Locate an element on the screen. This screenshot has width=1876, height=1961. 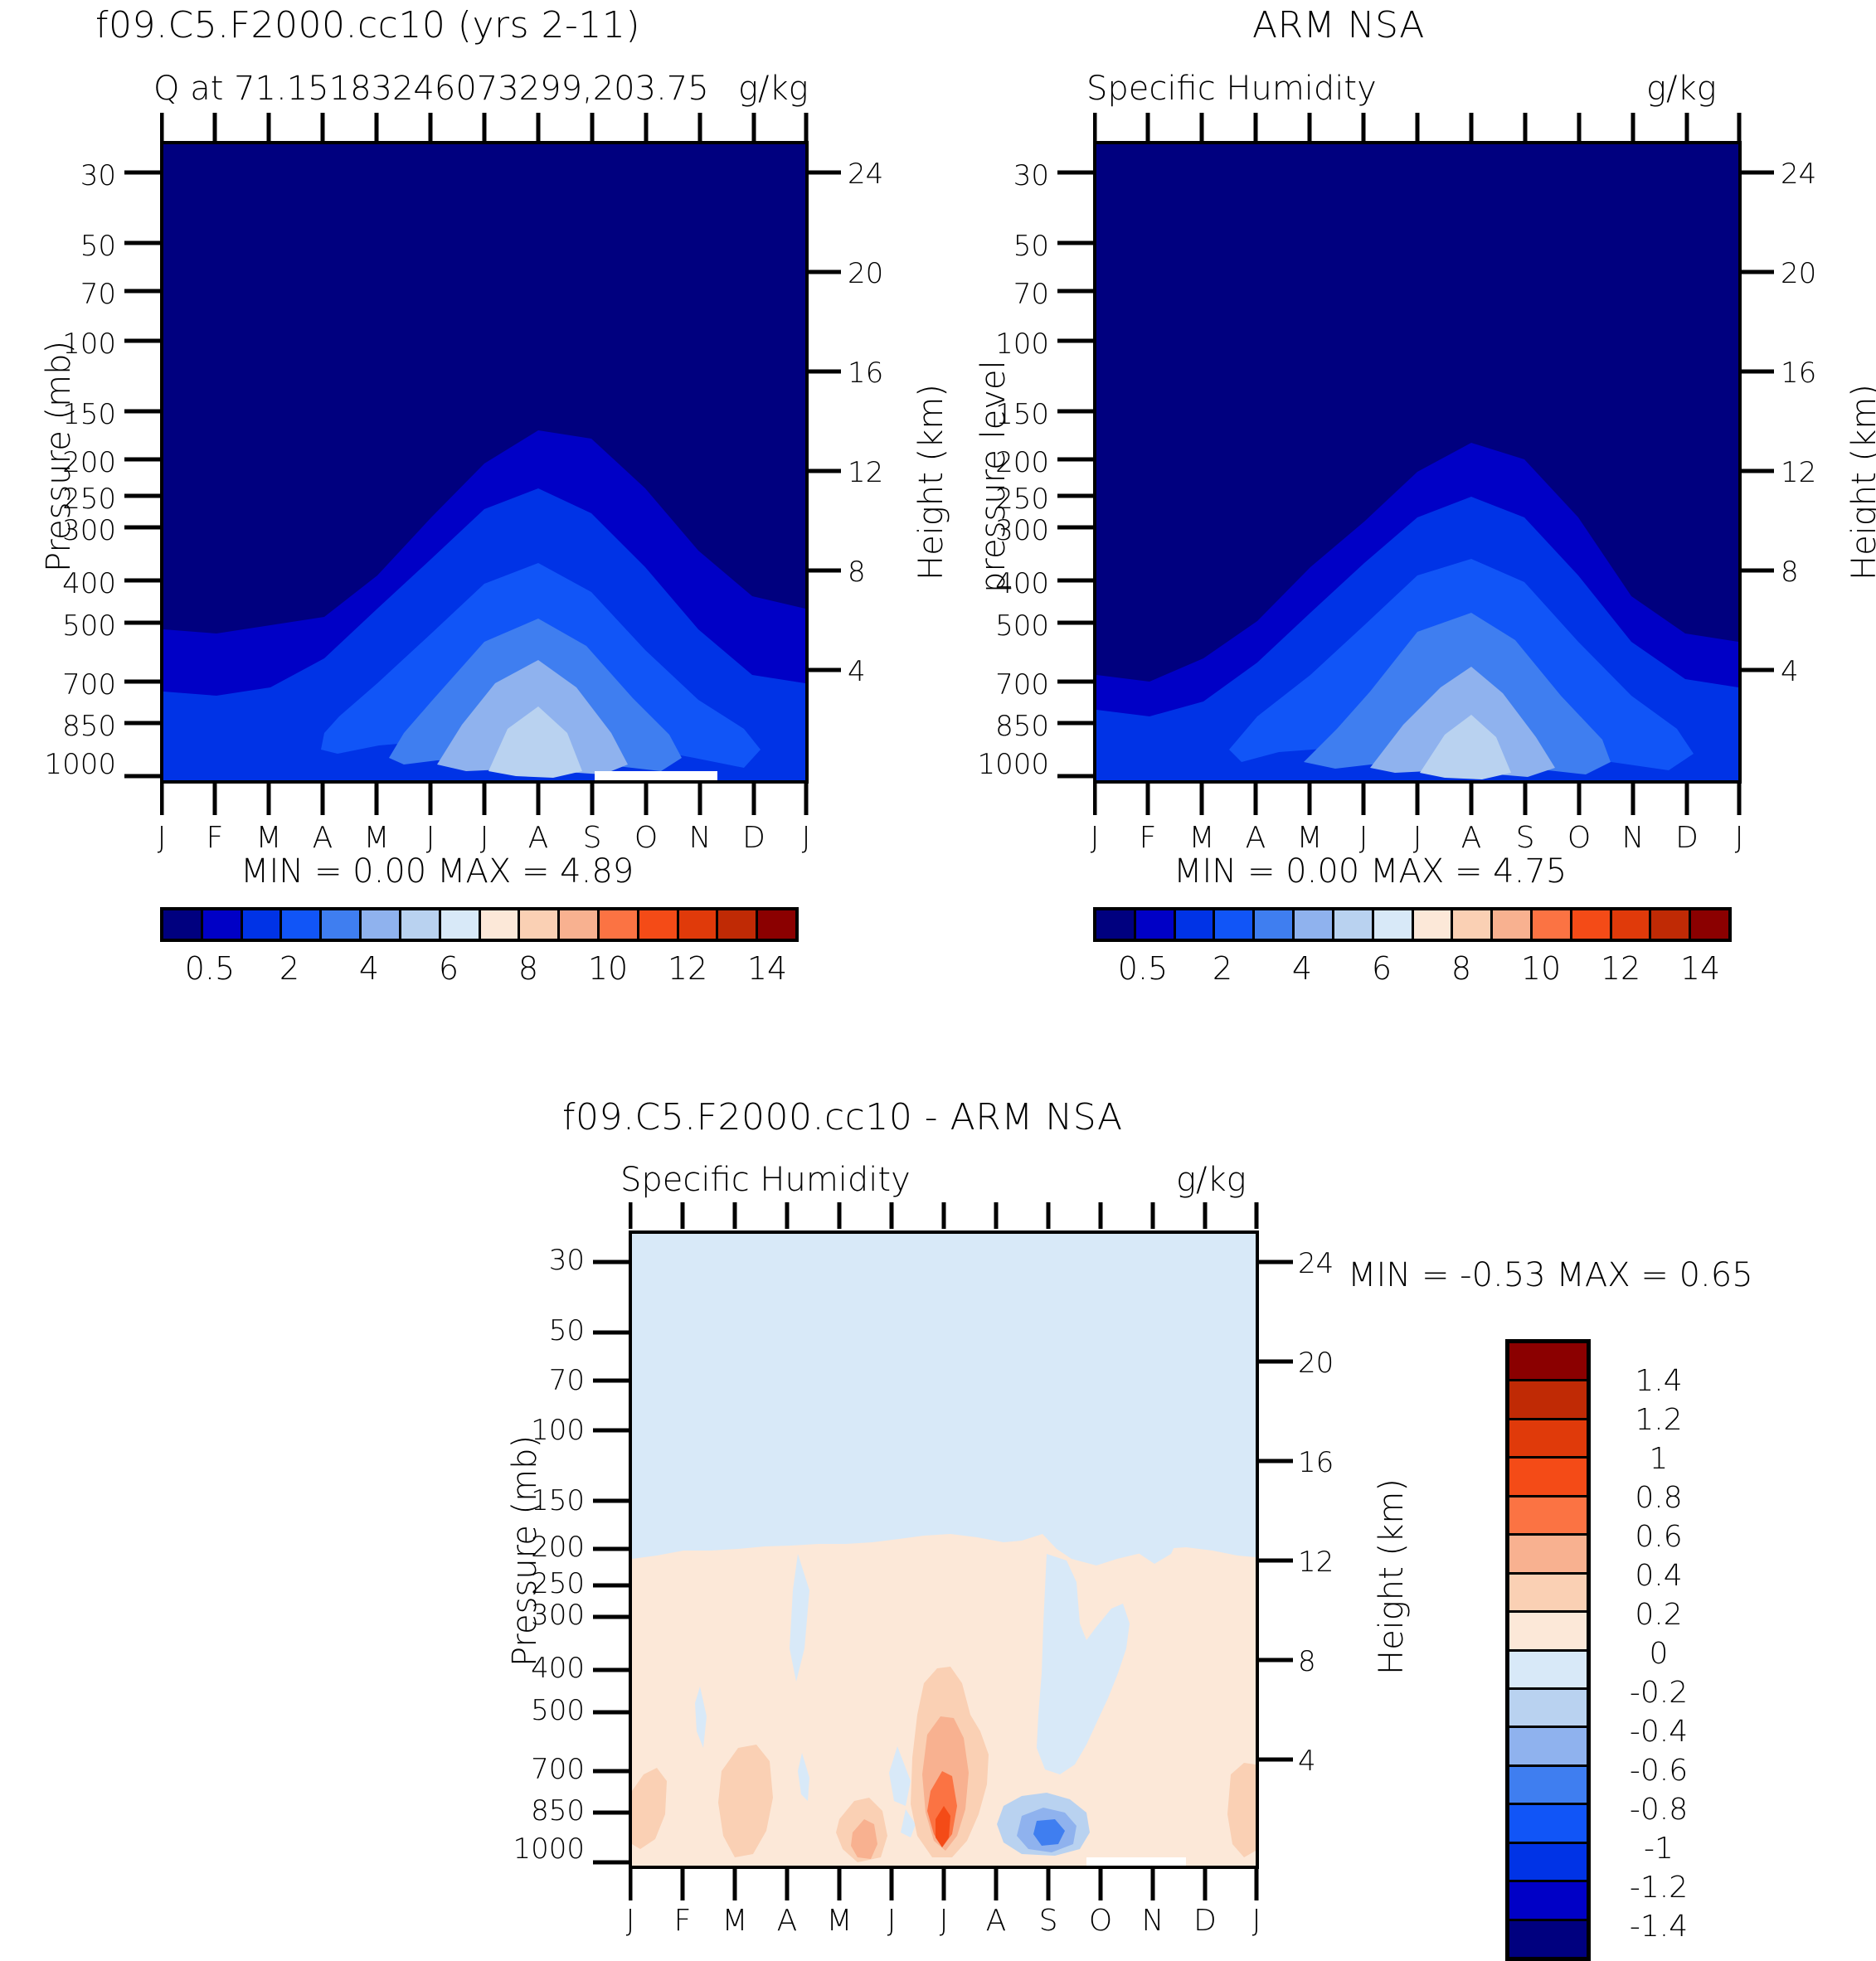
diff-cbar-label-0: 1.4 is located at coordinates (1659, 1381).